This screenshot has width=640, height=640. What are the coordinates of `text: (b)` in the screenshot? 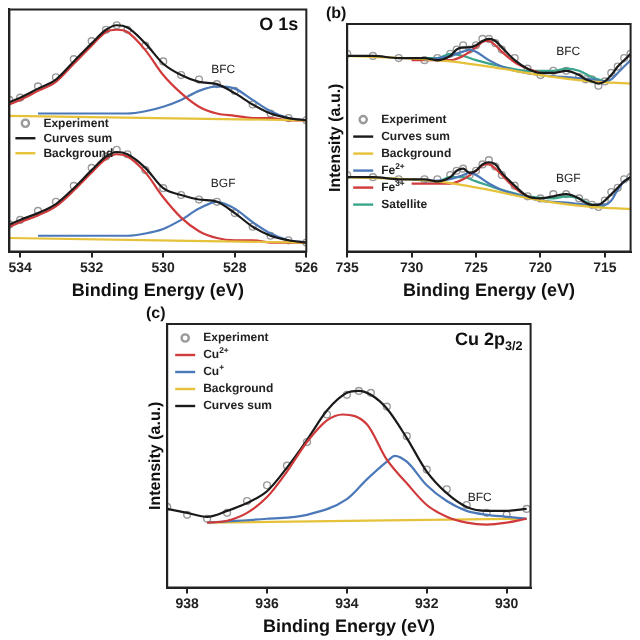 It's located at (337, 13).